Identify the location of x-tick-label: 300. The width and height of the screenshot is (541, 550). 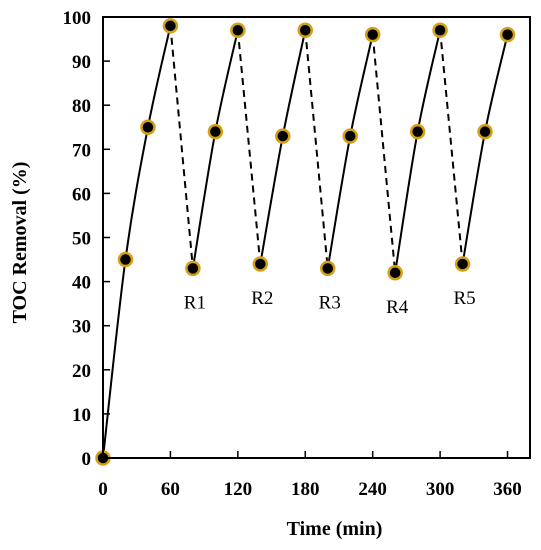
(440, 489).